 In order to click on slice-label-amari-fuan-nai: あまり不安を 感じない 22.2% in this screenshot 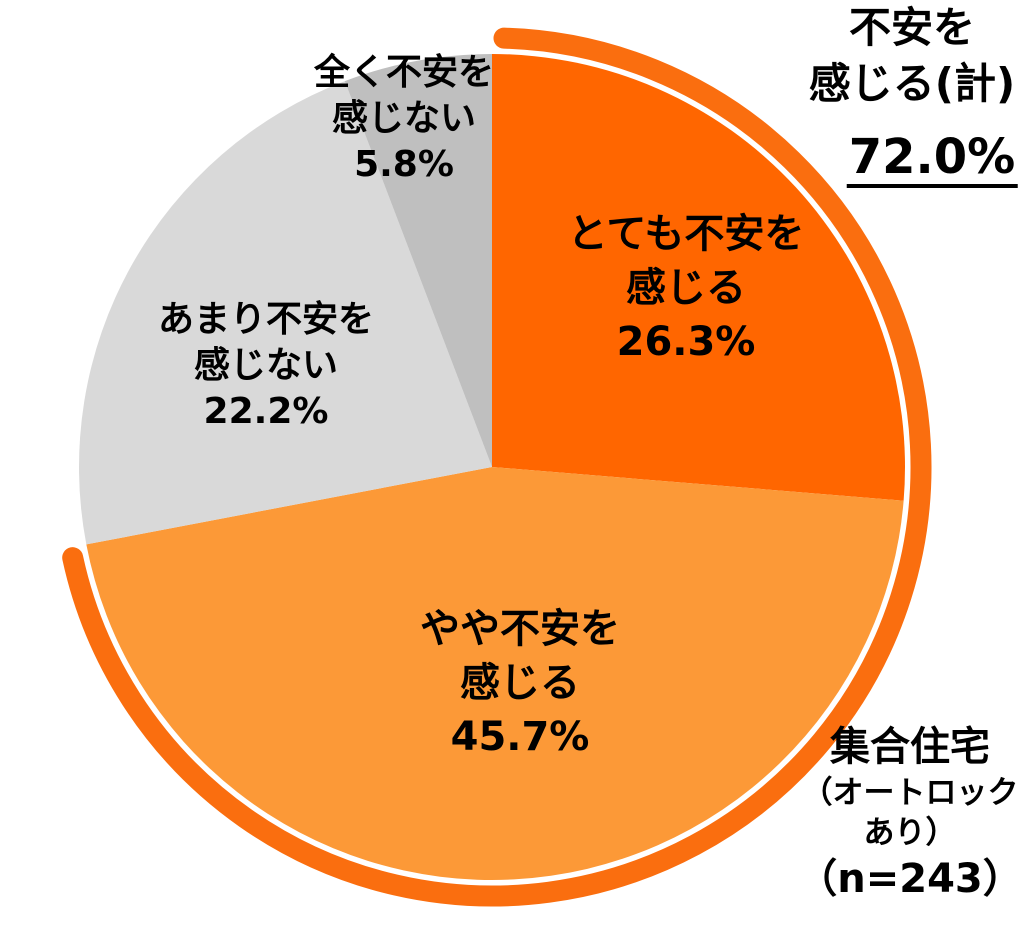, I will do `click(266, 366)`.